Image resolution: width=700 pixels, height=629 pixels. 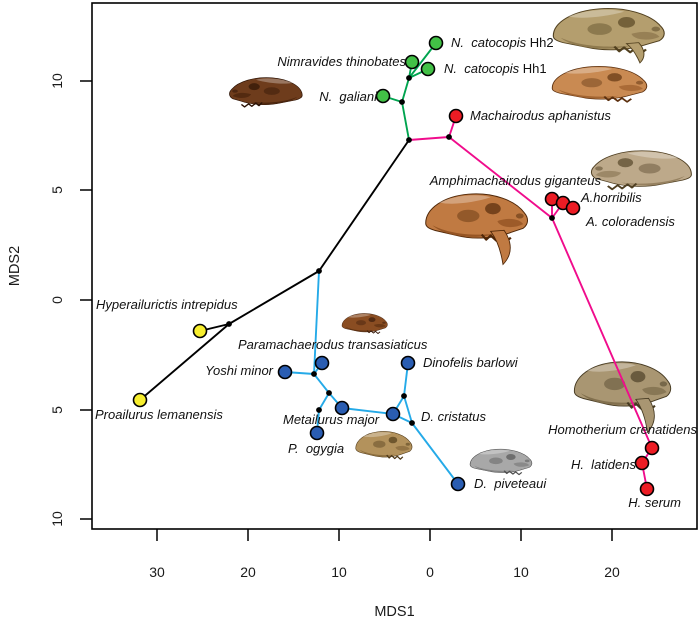 What do you see at coordinates (477, 229) in the screenshot?
I see `machairodus-aphanistus-skull` at bounding box center [477, 229].